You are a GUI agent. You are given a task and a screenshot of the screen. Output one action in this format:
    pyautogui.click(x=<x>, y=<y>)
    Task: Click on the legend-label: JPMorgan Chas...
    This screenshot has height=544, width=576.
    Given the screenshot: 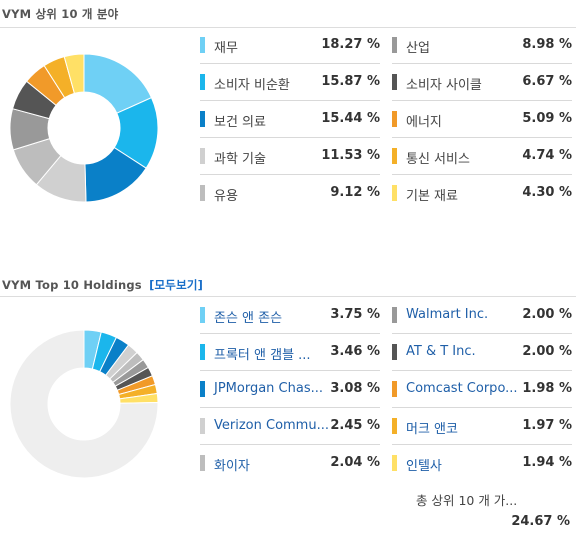 What is the action you would take?
    pyautogui.click(x=269, y=388)
    